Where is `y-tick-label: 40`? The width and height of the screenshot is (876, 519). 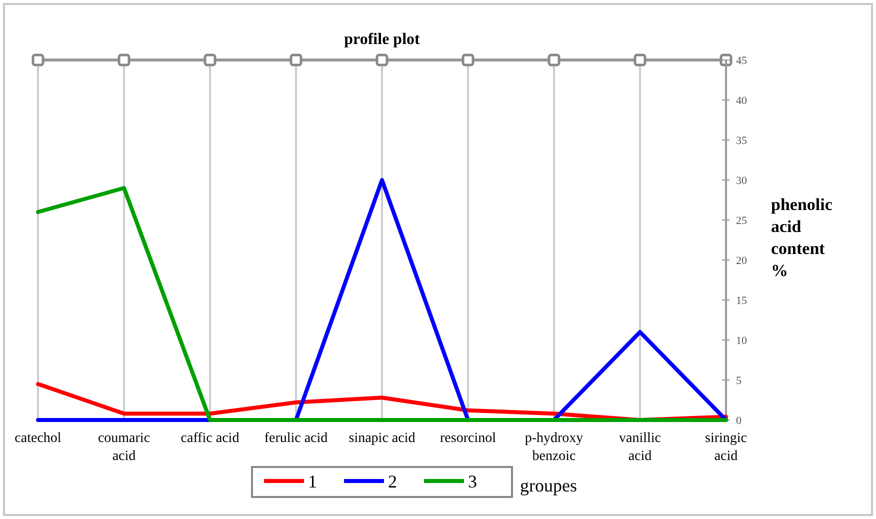
y-tick-label: 40 is located at coordinates (742, 100).